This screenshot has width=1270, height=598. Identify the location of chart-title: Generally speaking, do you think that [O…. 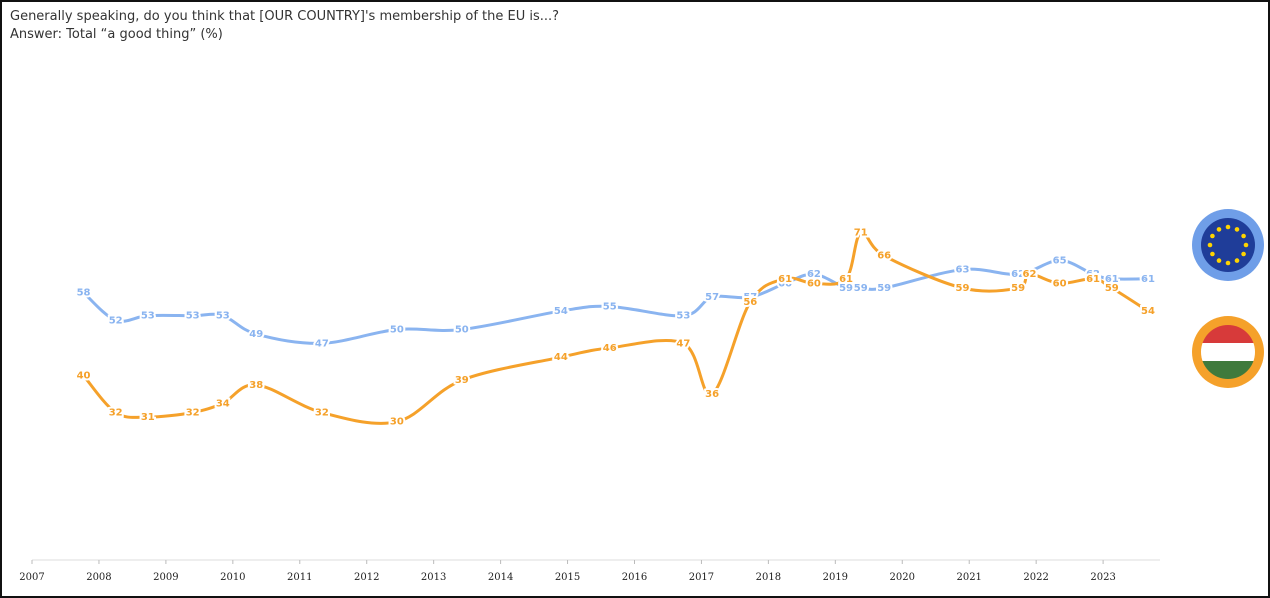
(284, 16).